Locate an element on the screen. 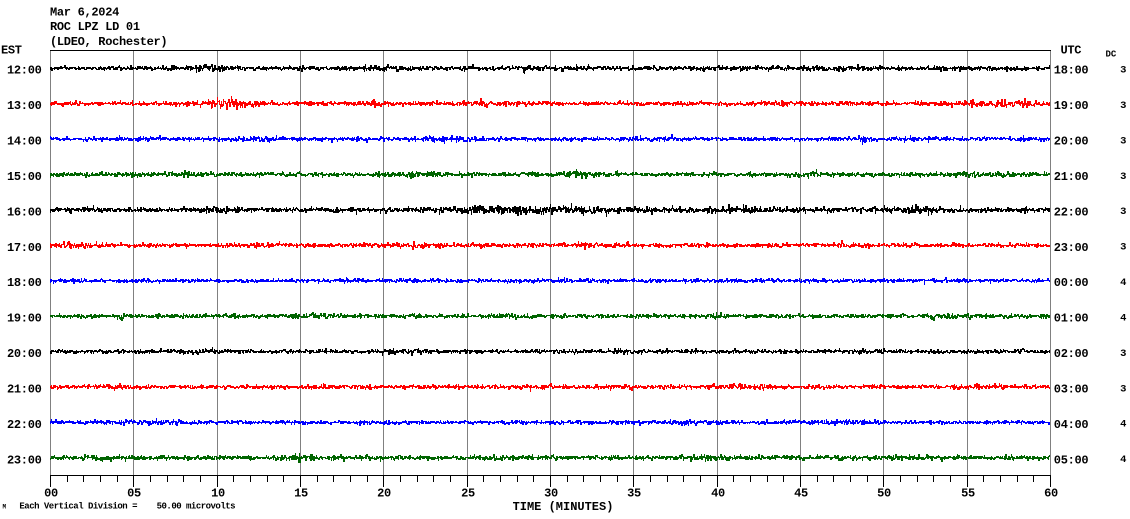  svg-text: ROC LPZ LD 01 is located at coordinates (95, 27).